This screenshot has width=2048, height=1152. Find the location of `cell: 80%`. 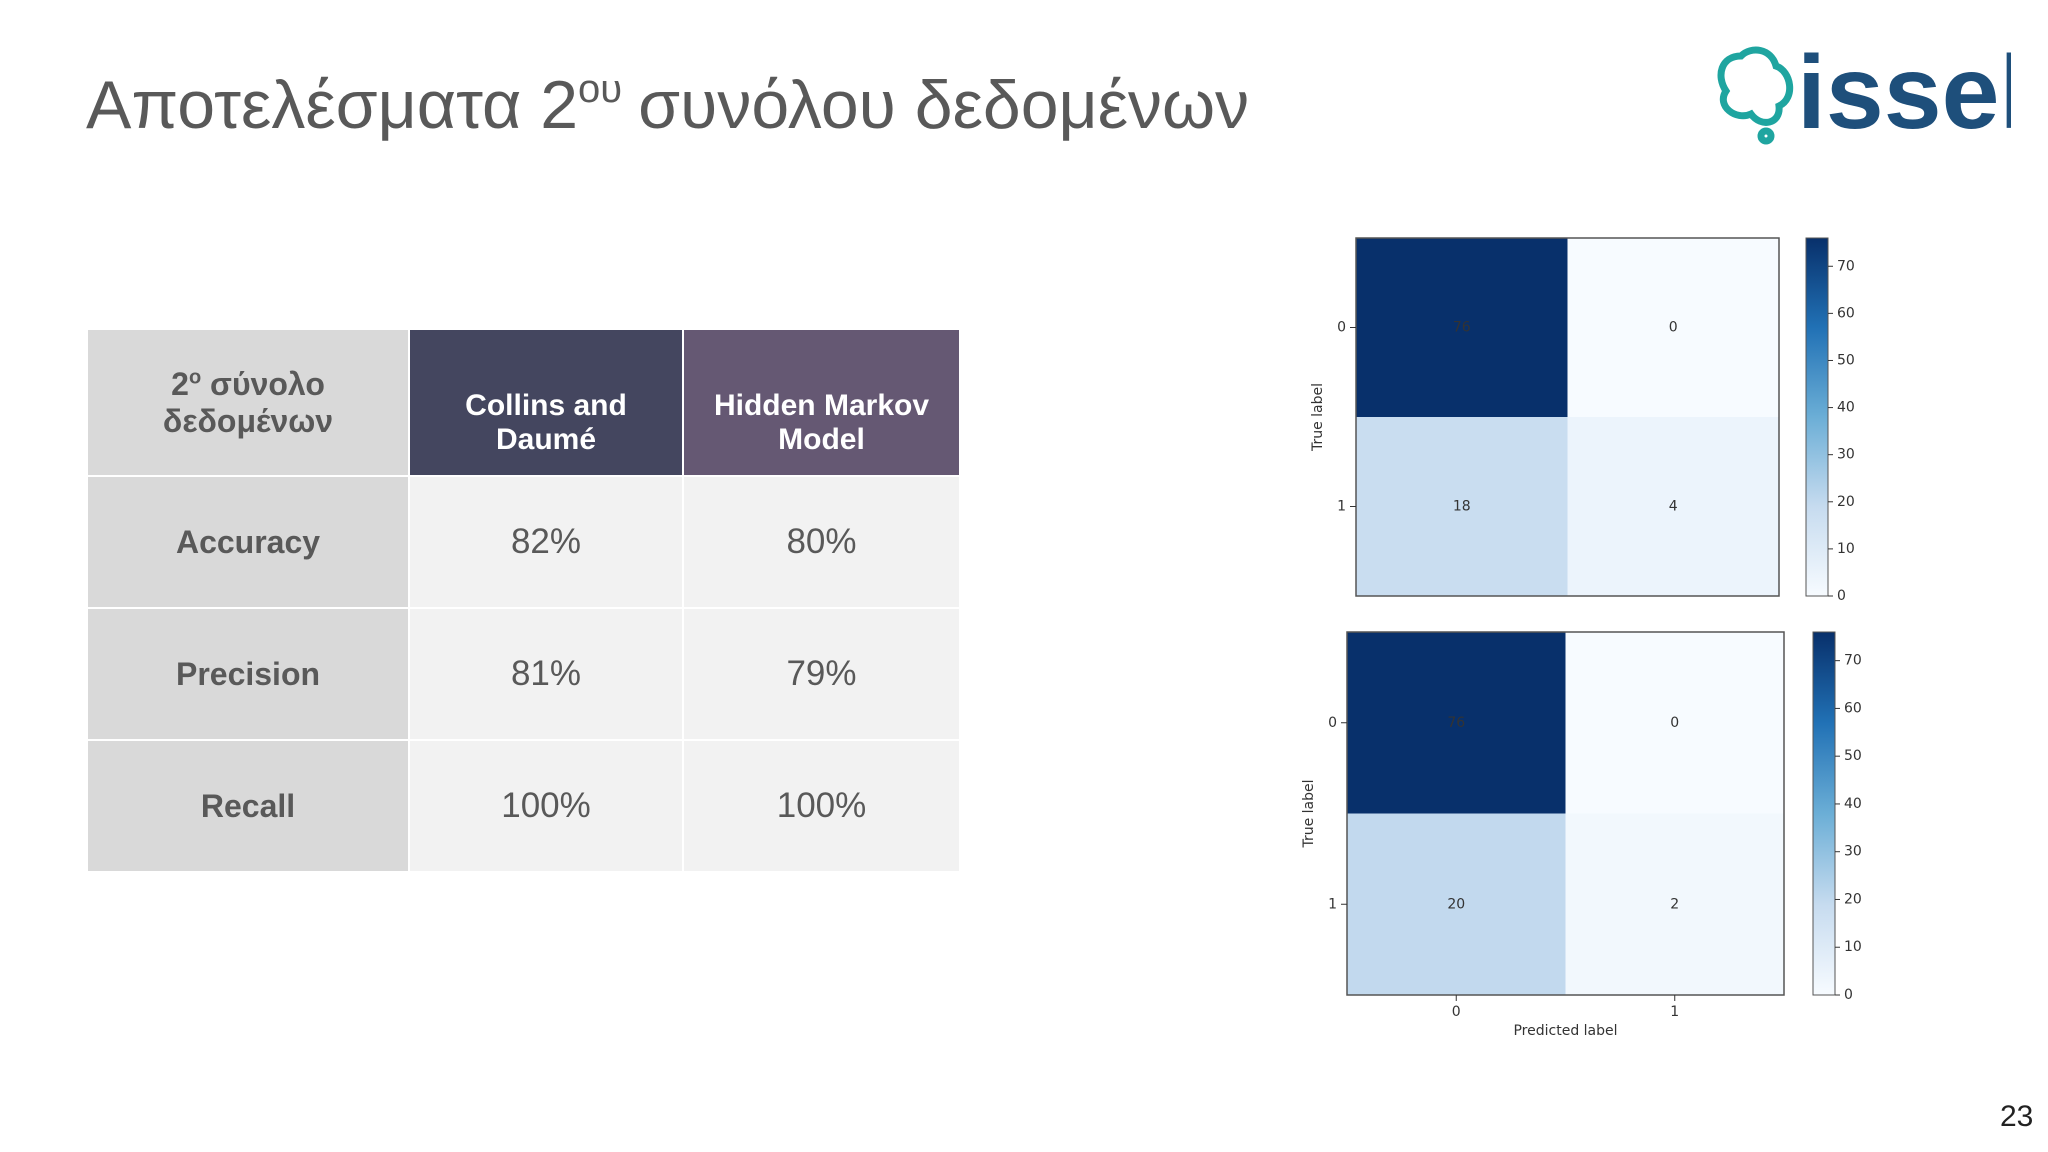

cell: 80% is located at coordinates (821, 542).